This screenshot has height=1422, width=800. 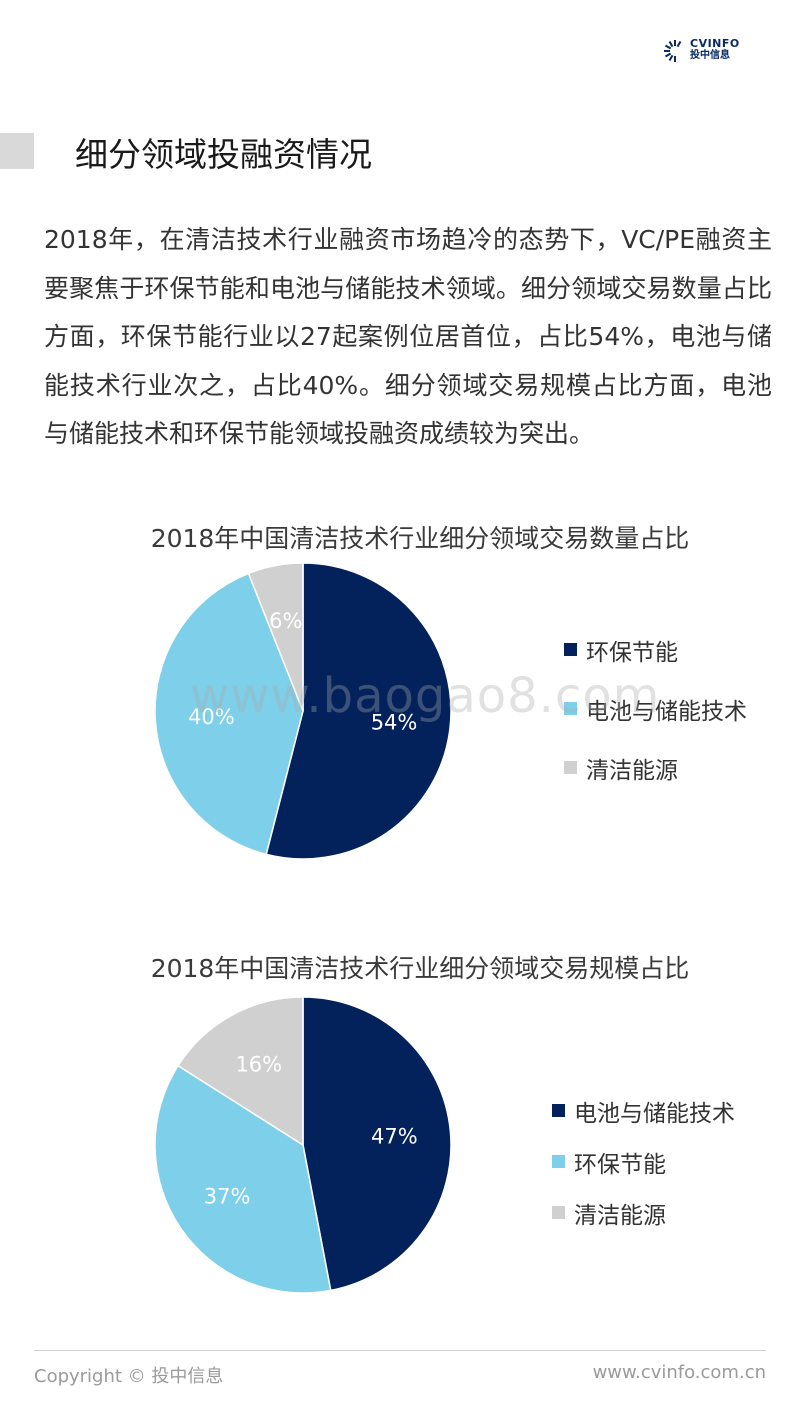 What do you see at coordinates (420, 538) in the screenshot?
I see `chart-1-title: 2018年中国清洁技术行业细分领域交易数量占比` at bounding box center [420, 538].